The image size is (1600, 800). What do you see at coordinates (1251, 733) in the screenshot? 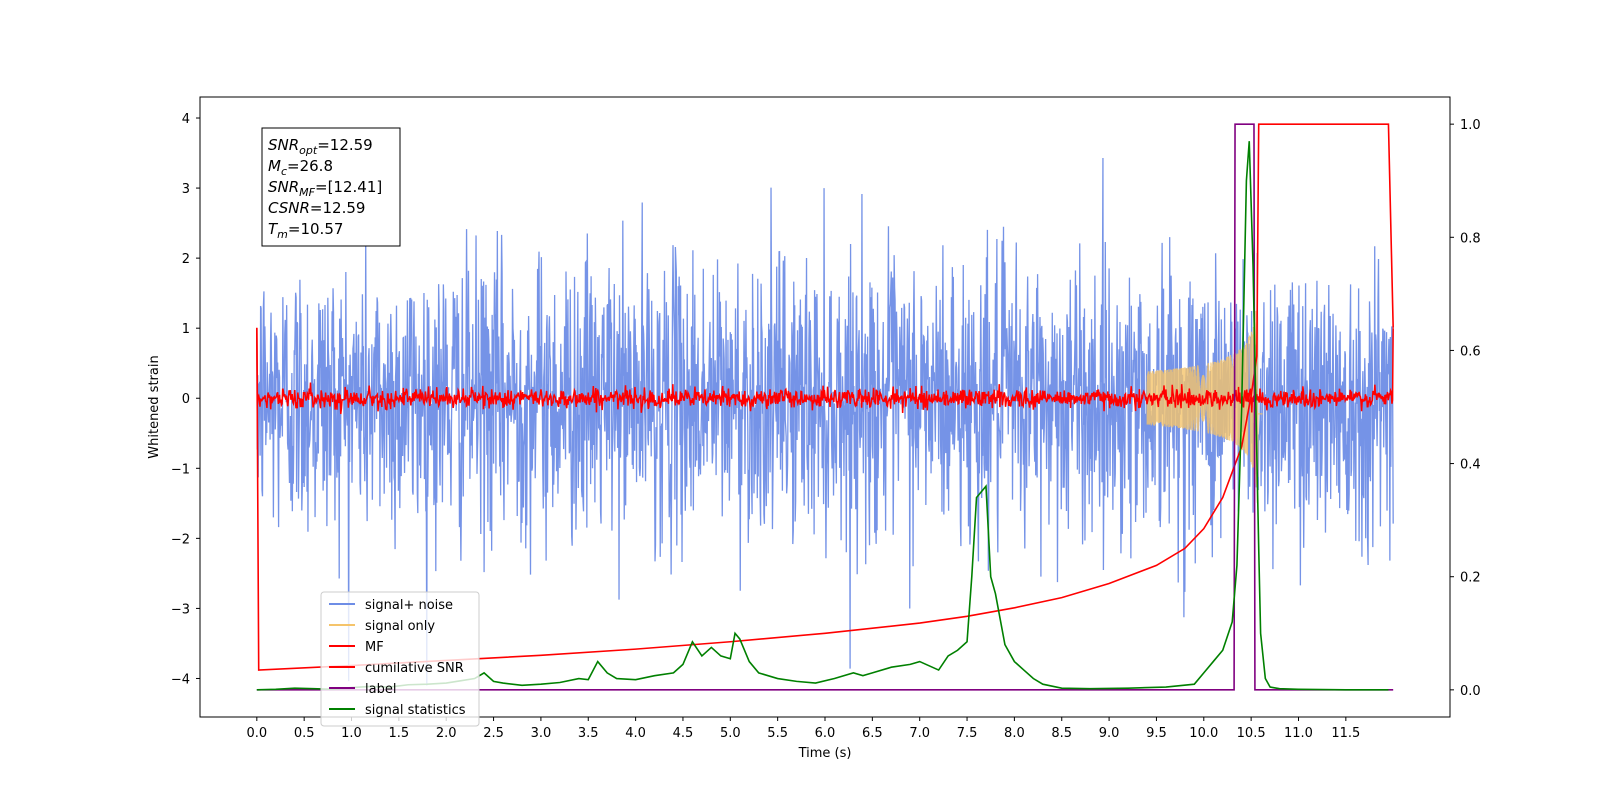
I see `x-tick-label: 10.5` at bounding box center [1251, 733].